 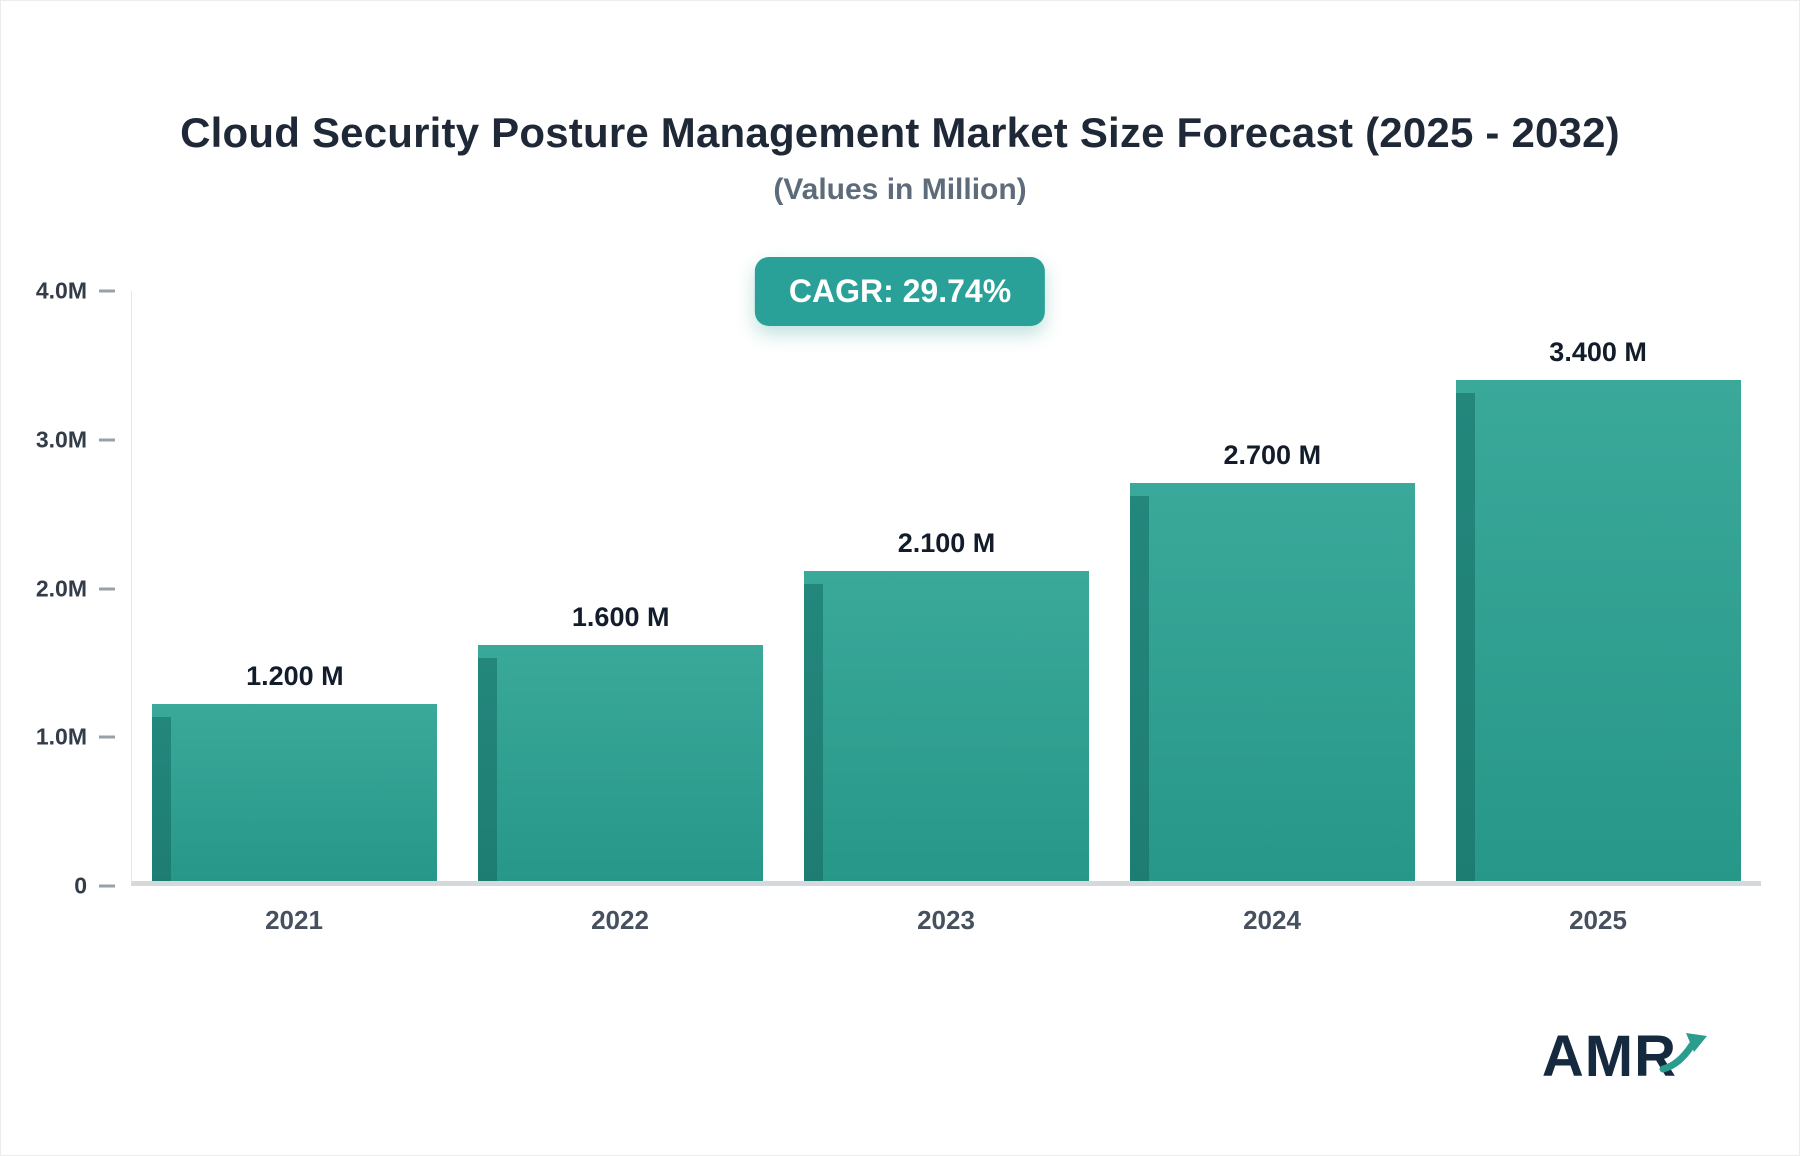 What do you see at coordinates (1272, 454) in the screenshot?
I see `bar-value-label: 2.700 M` at bounding box center [1272, 454].